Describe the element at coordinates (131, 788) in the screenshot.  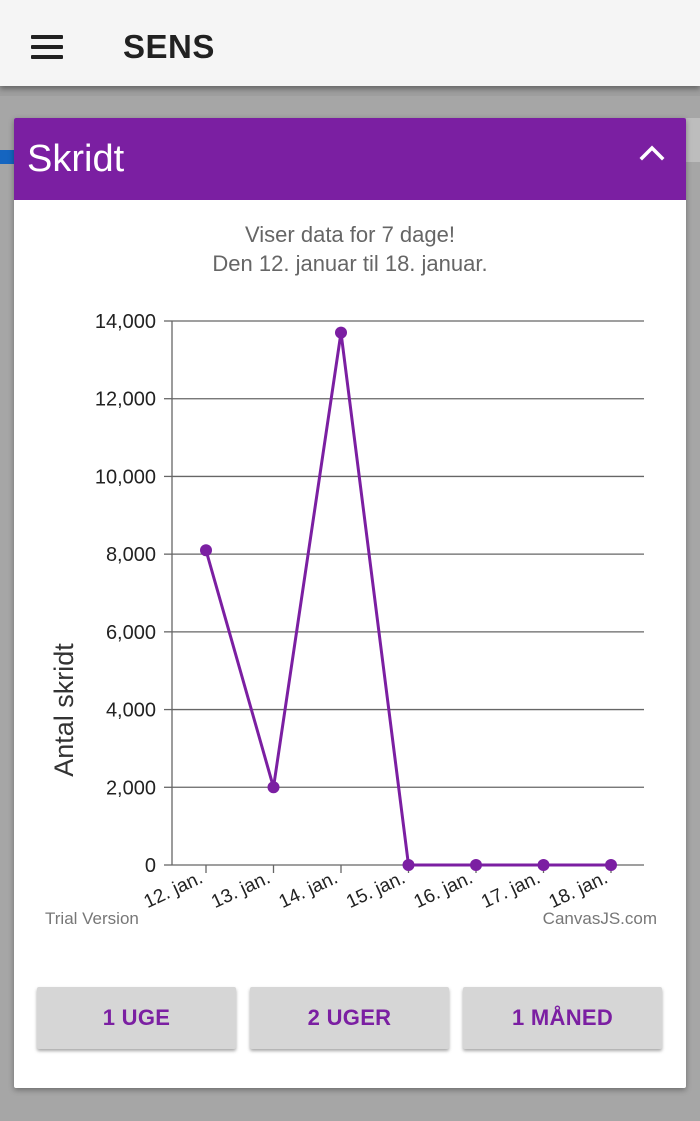
I see `y-tick-label: 2,000` at that location.